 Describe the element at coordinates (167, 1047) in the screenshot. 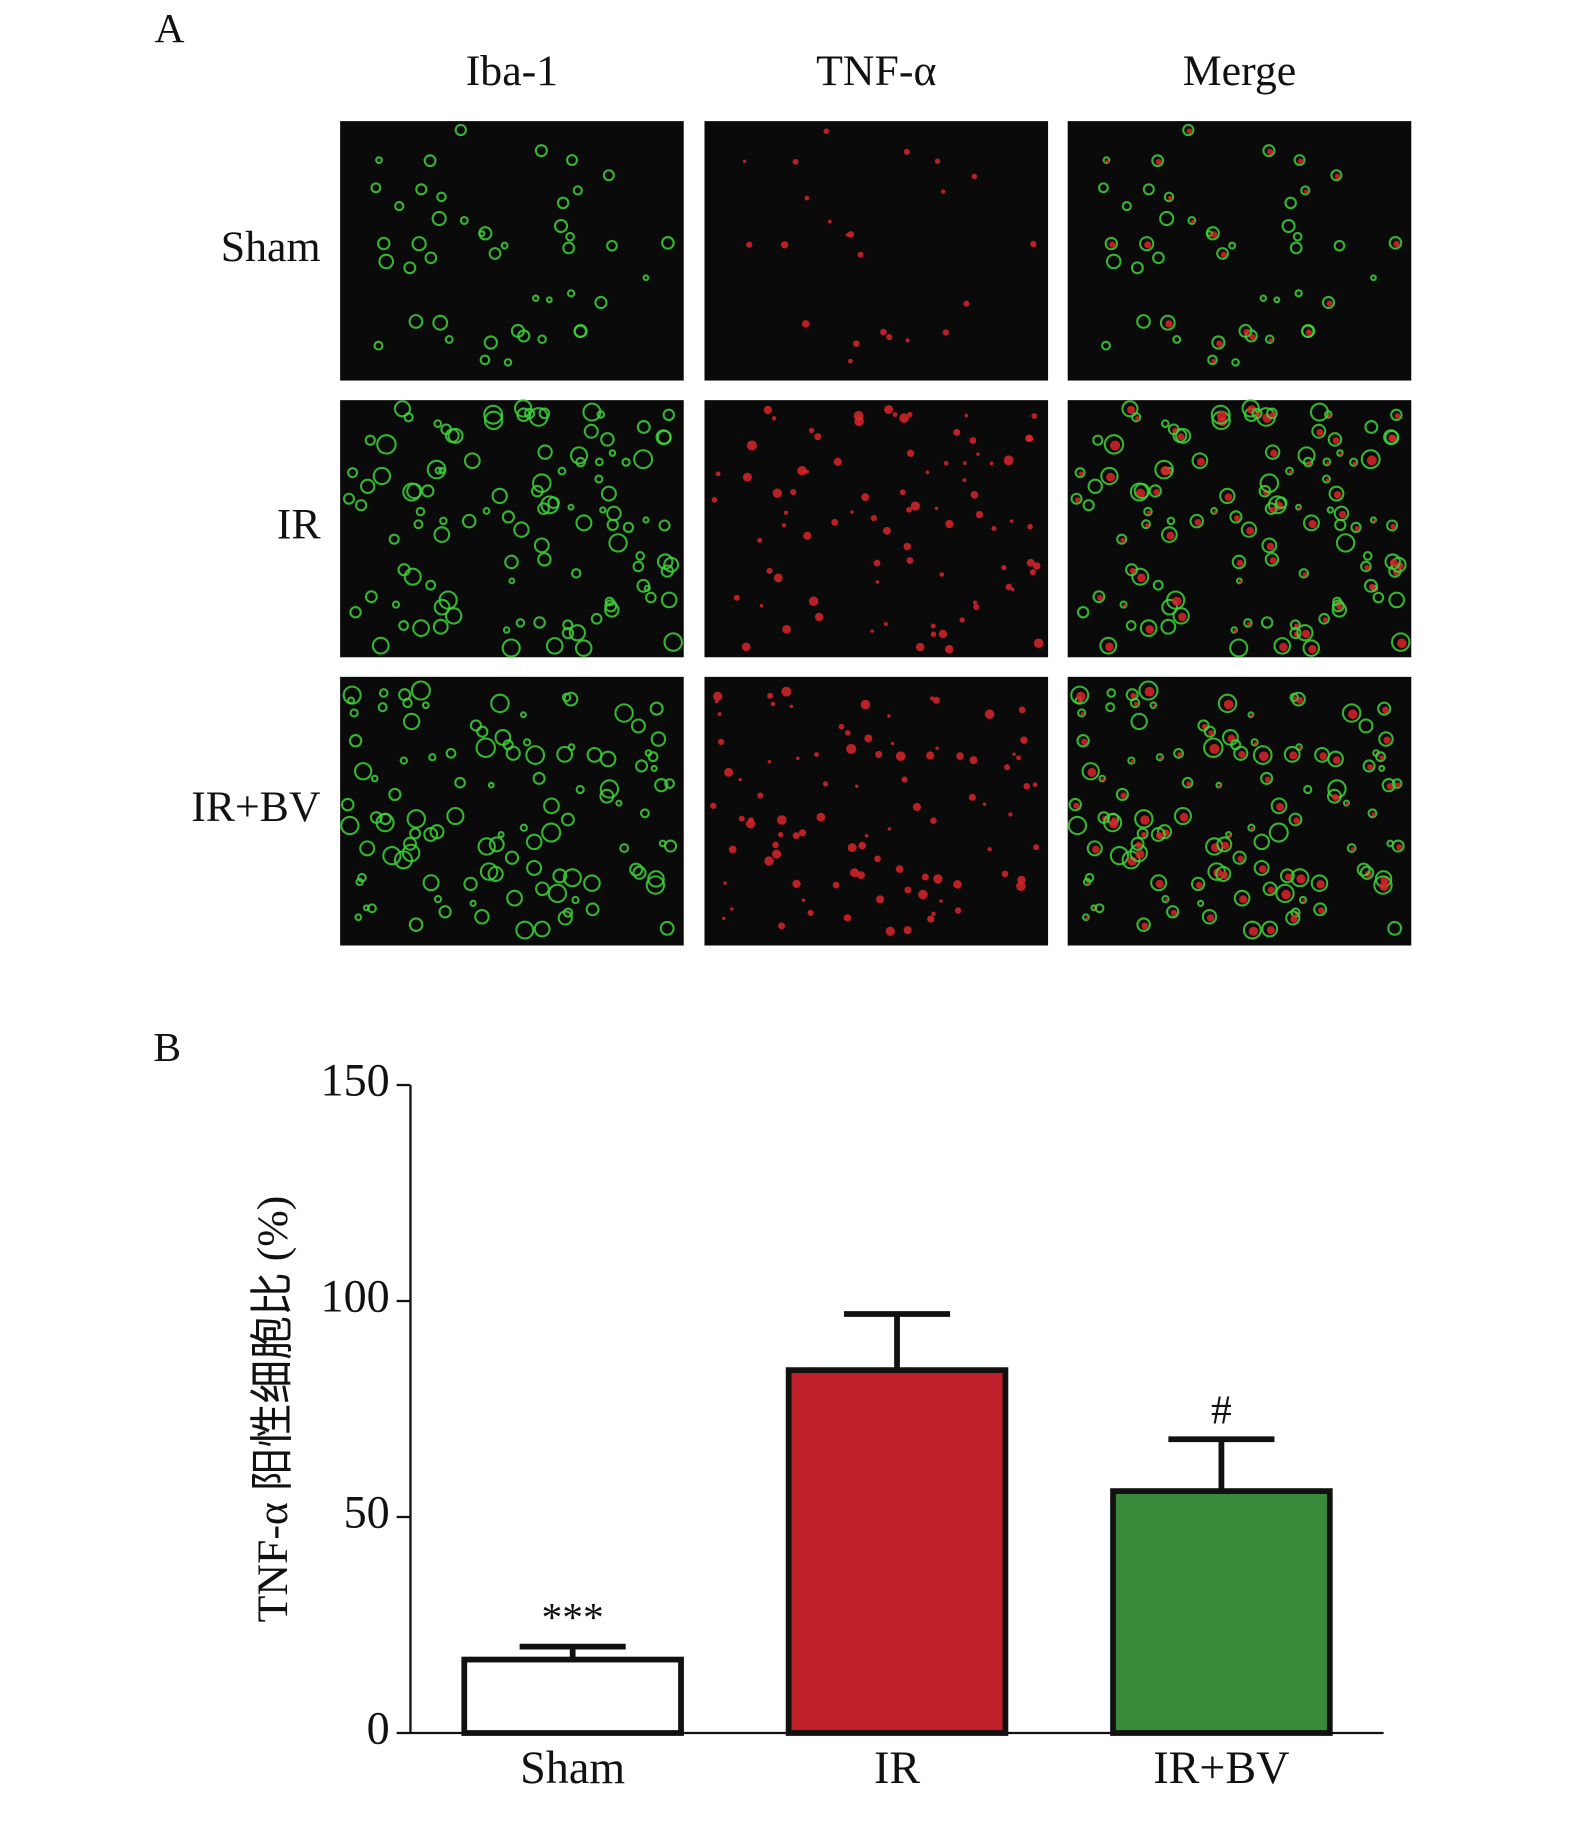

I see `panel-label: B` at that location.